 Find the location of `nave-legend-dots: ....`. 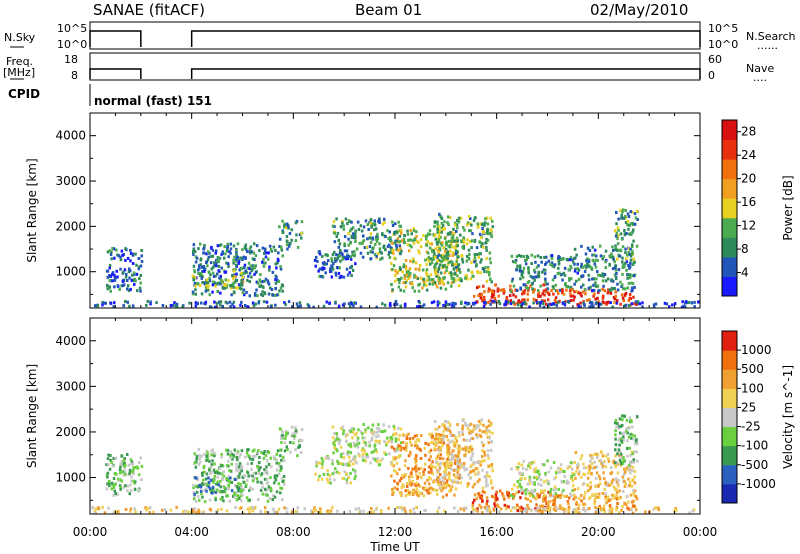

nave-legend-dots: .... is located at coordinates (760, 77).